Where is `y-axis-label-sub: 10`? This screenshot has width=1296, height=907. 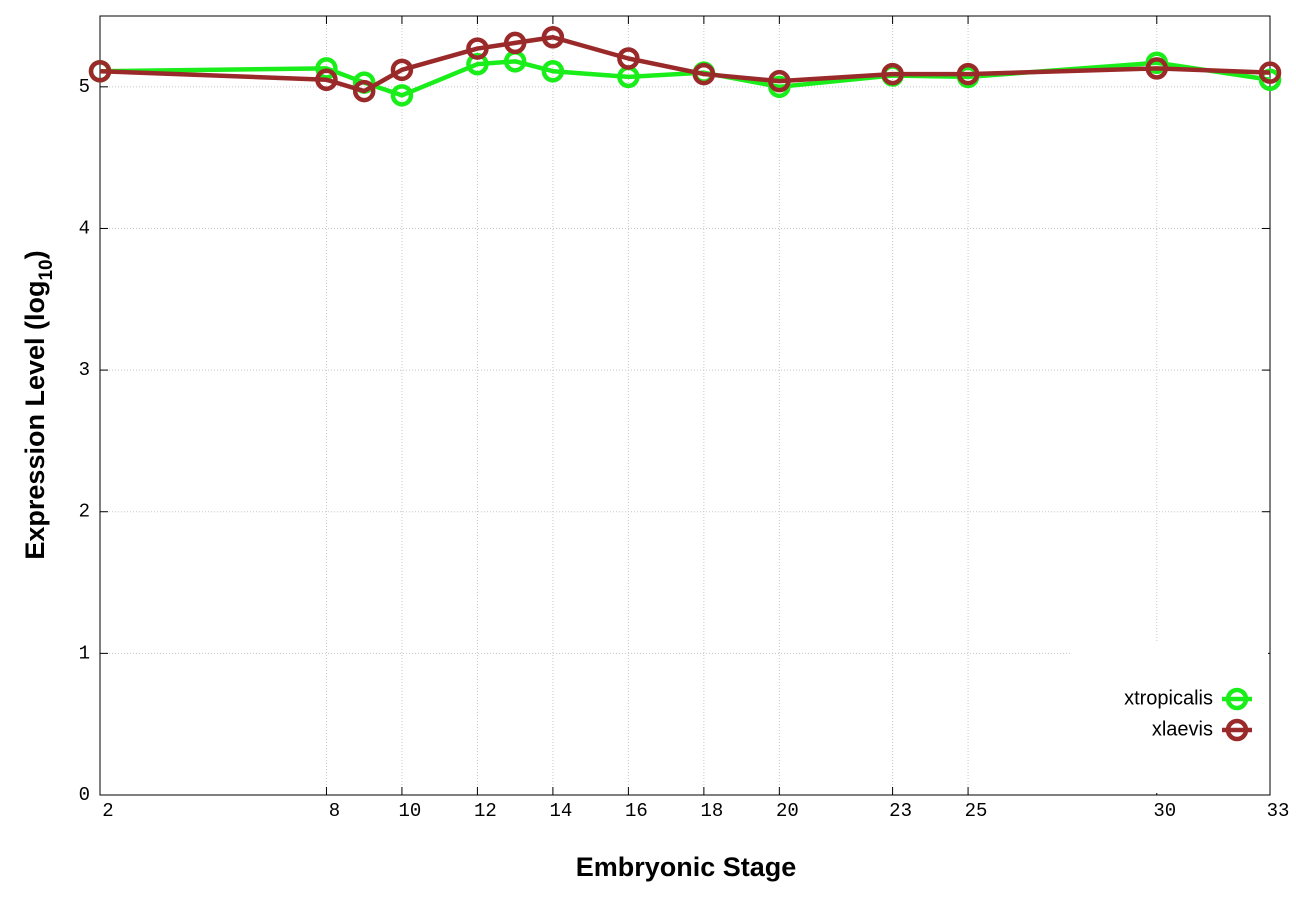
y-axis-label-sub: 10 is located at coordinates (46, 269).